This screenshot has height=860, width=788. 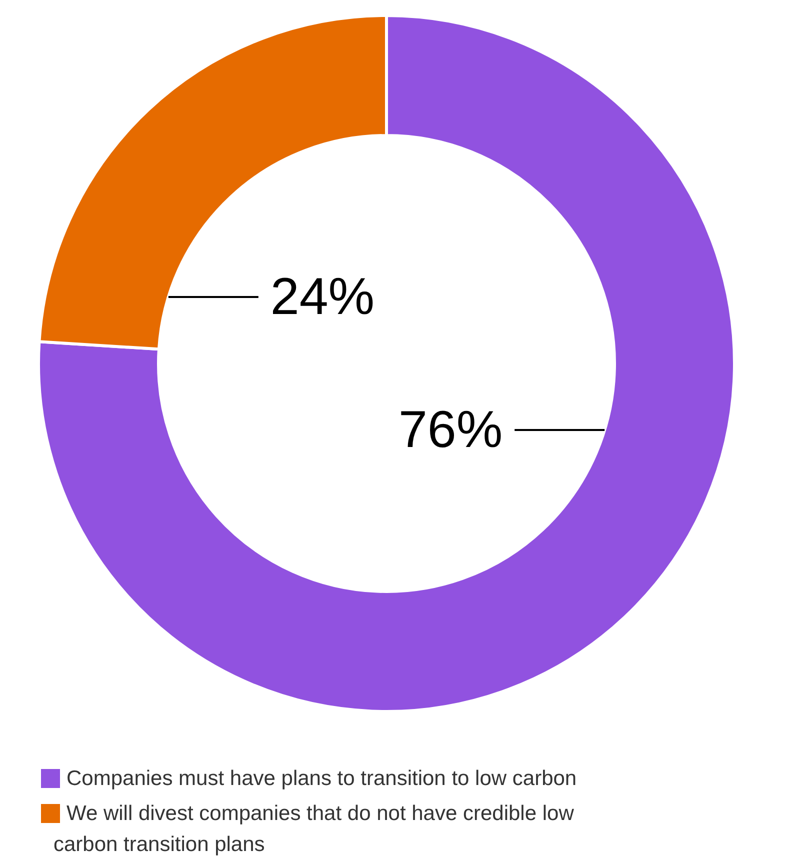 I want to click on data-label: 24%, so click(x=322, y=297).